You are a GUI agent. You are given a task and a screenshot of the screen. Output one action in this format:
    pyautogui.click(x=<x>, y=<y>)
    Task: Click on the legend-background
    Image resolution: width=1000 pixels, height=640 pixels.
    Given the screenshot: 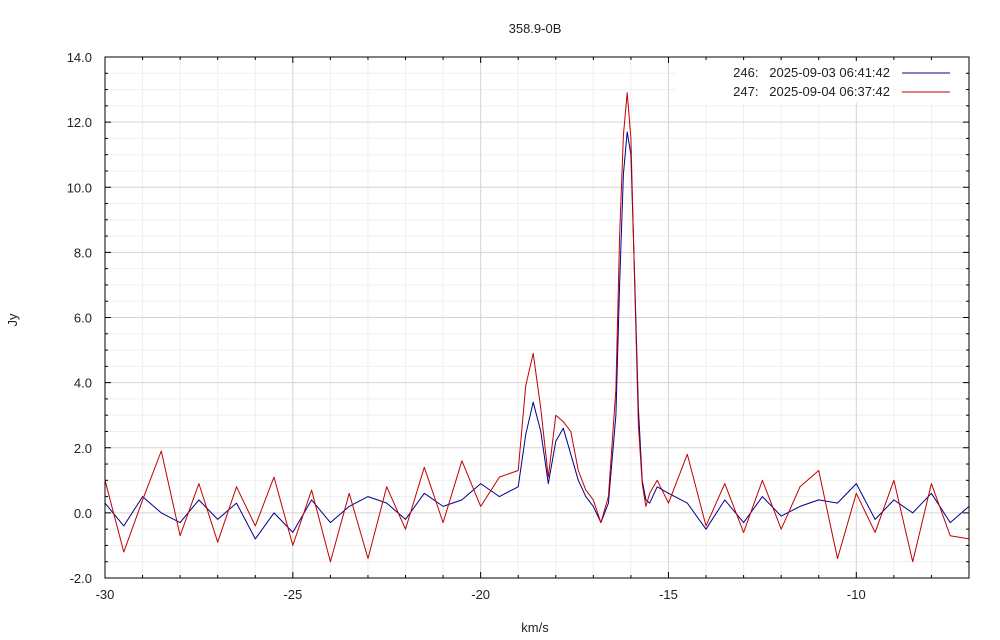 What is the action you would take?
    pyautogui.click(x=820, y=82)
    